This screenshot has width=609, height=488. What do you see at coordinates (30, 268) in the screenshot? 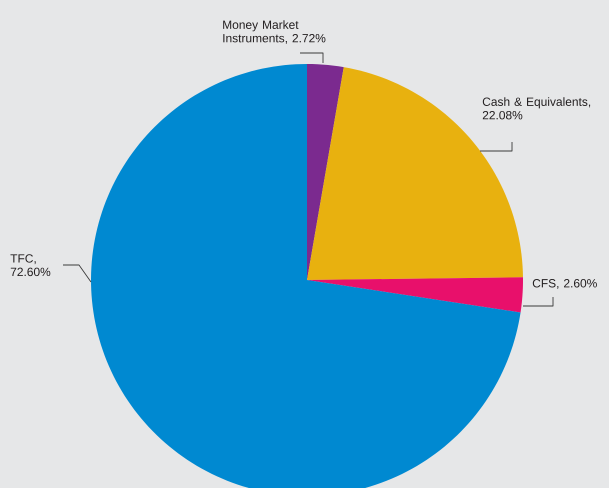
I see `data-label: , 72.60%` at bounding box center [30, 268].